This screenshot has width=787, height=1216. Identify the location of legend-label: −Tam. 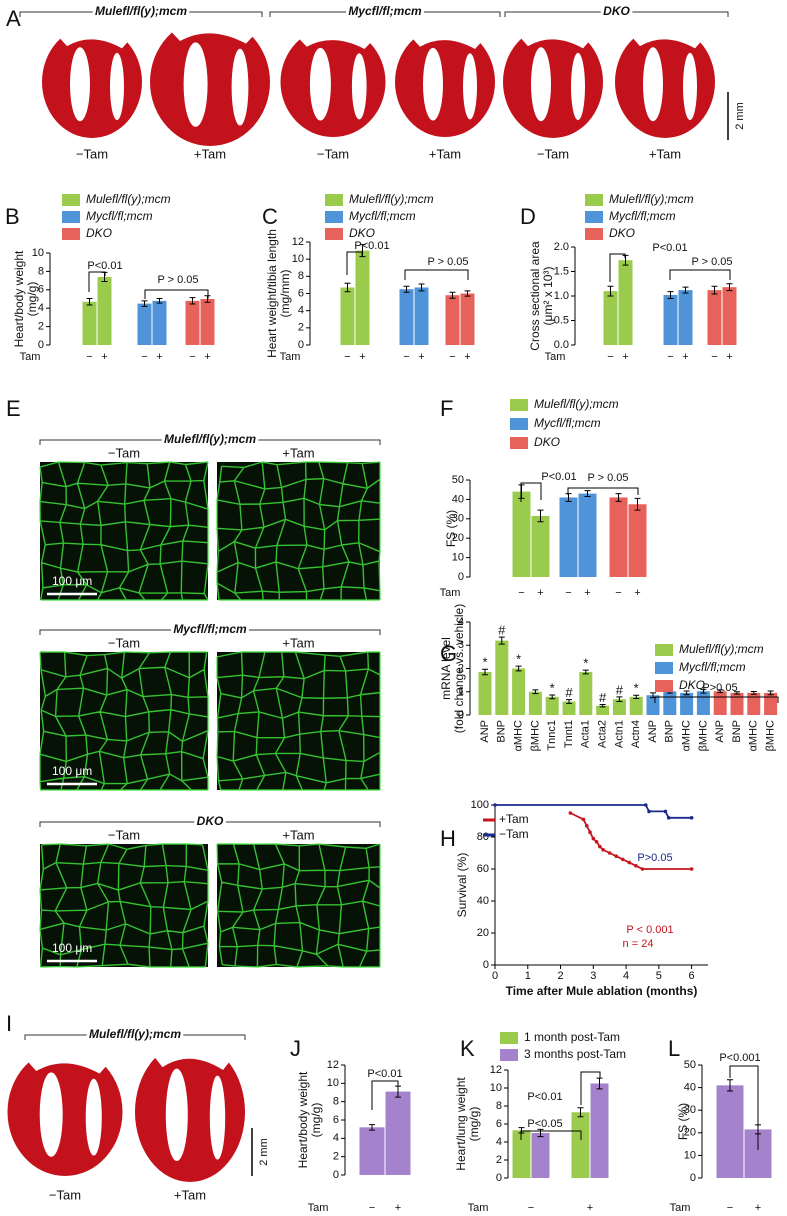
(514, 834).